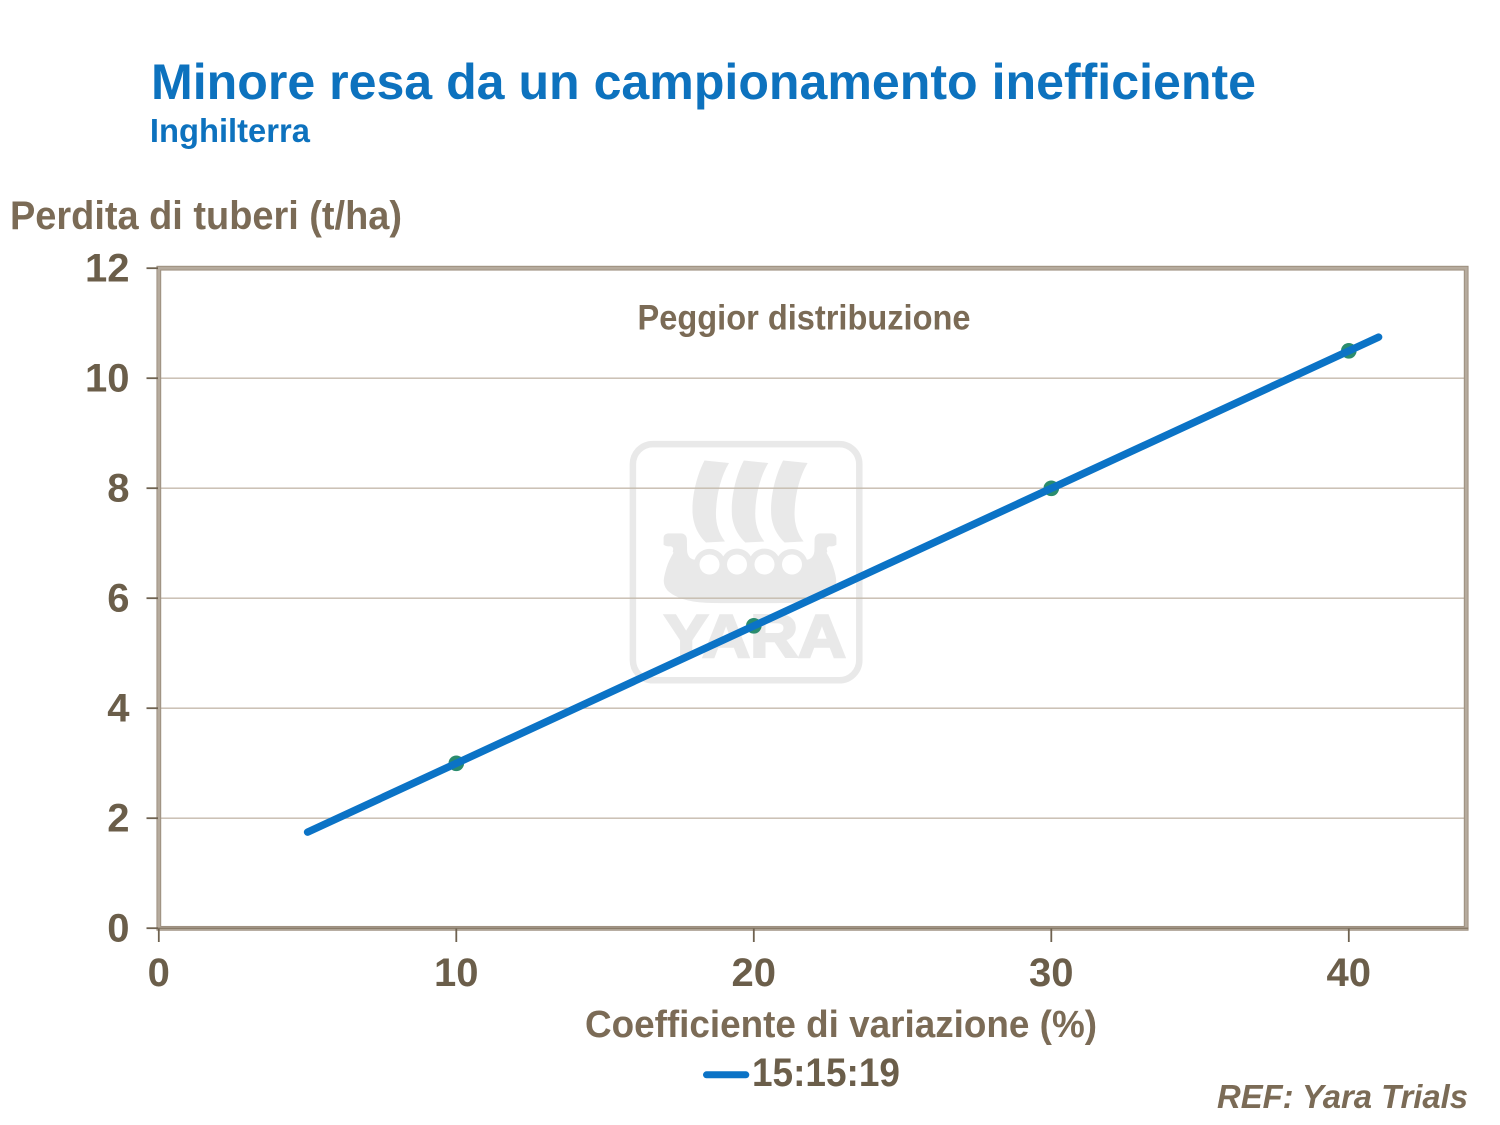 The image size is (1500, 1125). What do you see at coordinates (230, 130) in the screenshot?
I see `svg-text: Inghilterra` at bounding box center [230, 130].